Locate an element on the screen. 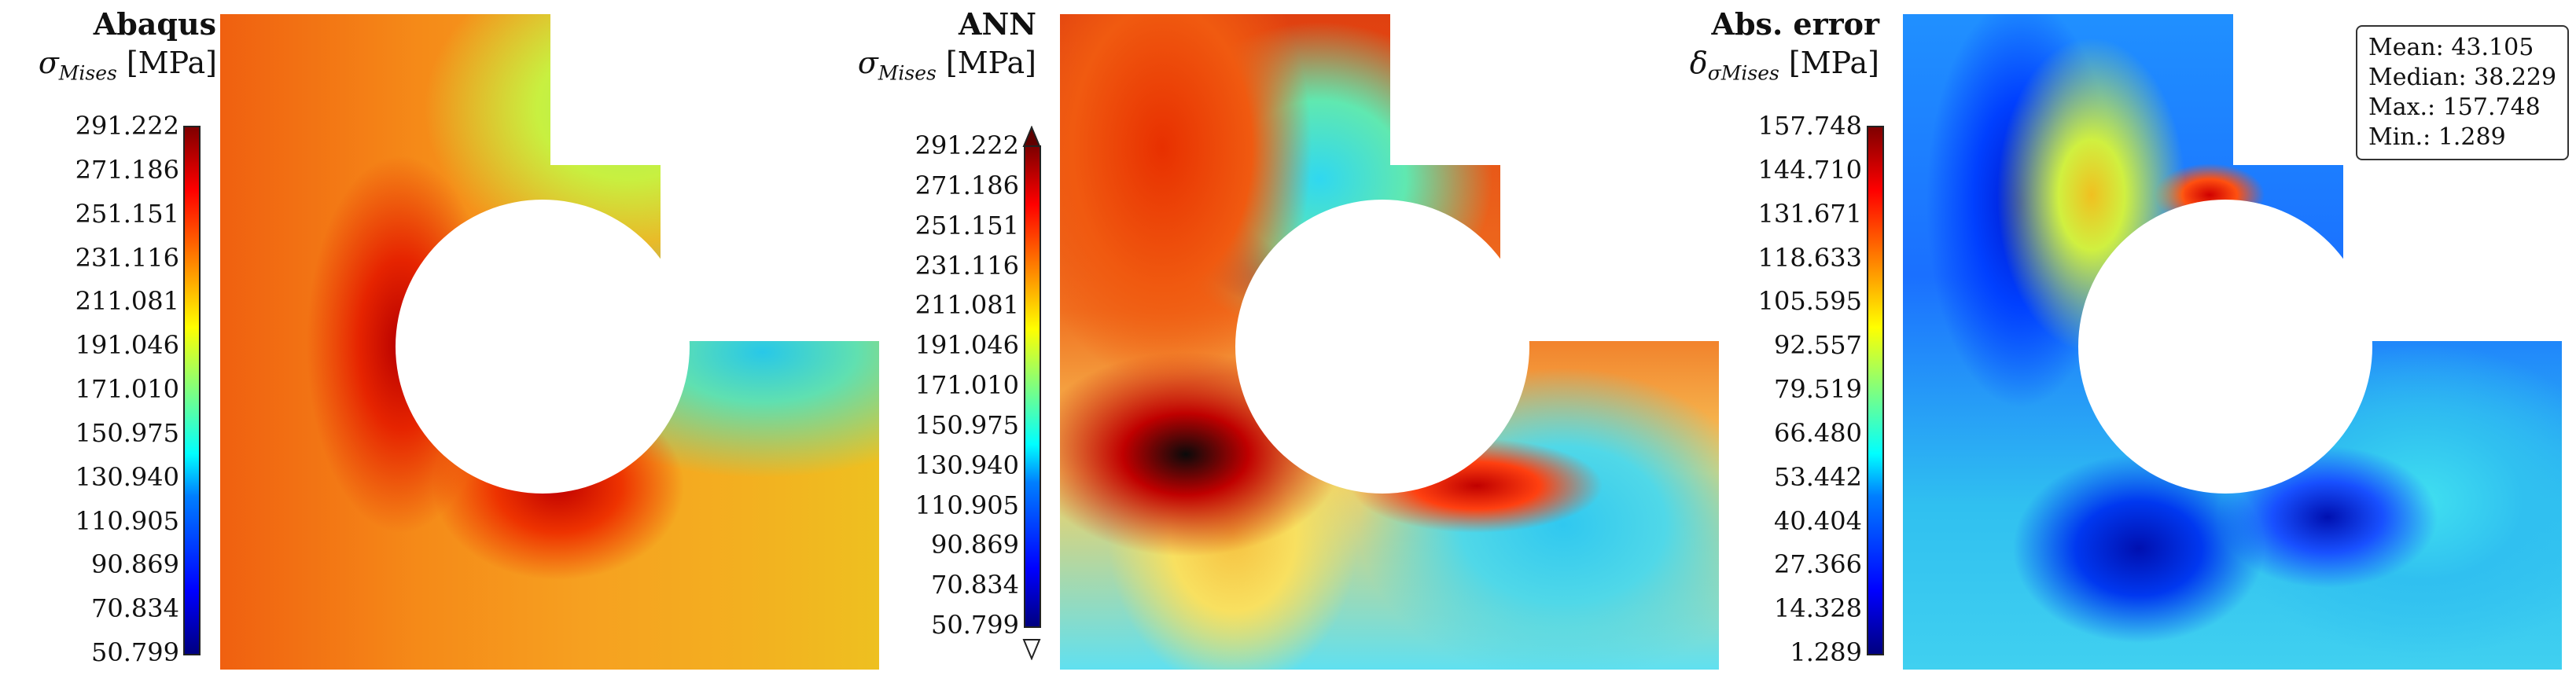  quantity-label-abs-error: δσMises [MPa] is located at coordinates (1765, 65).